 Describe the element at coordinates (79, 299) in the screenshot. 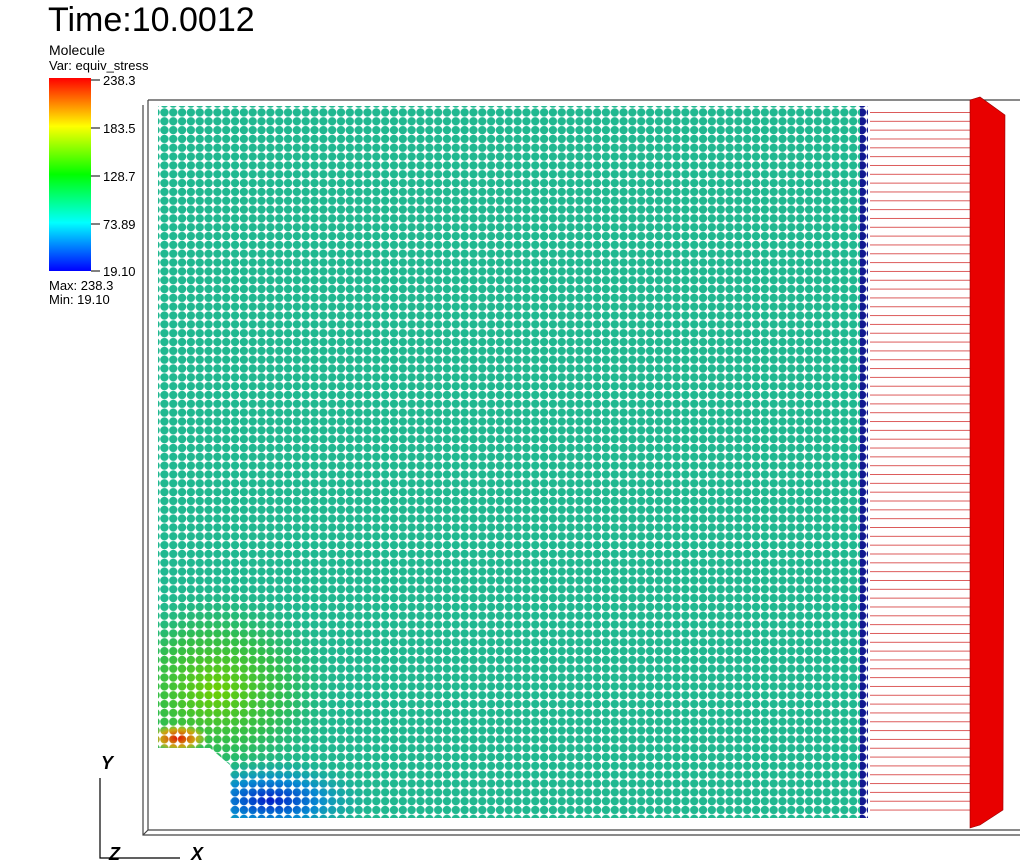

I see `legend-min: Min: 19.10` at that location.